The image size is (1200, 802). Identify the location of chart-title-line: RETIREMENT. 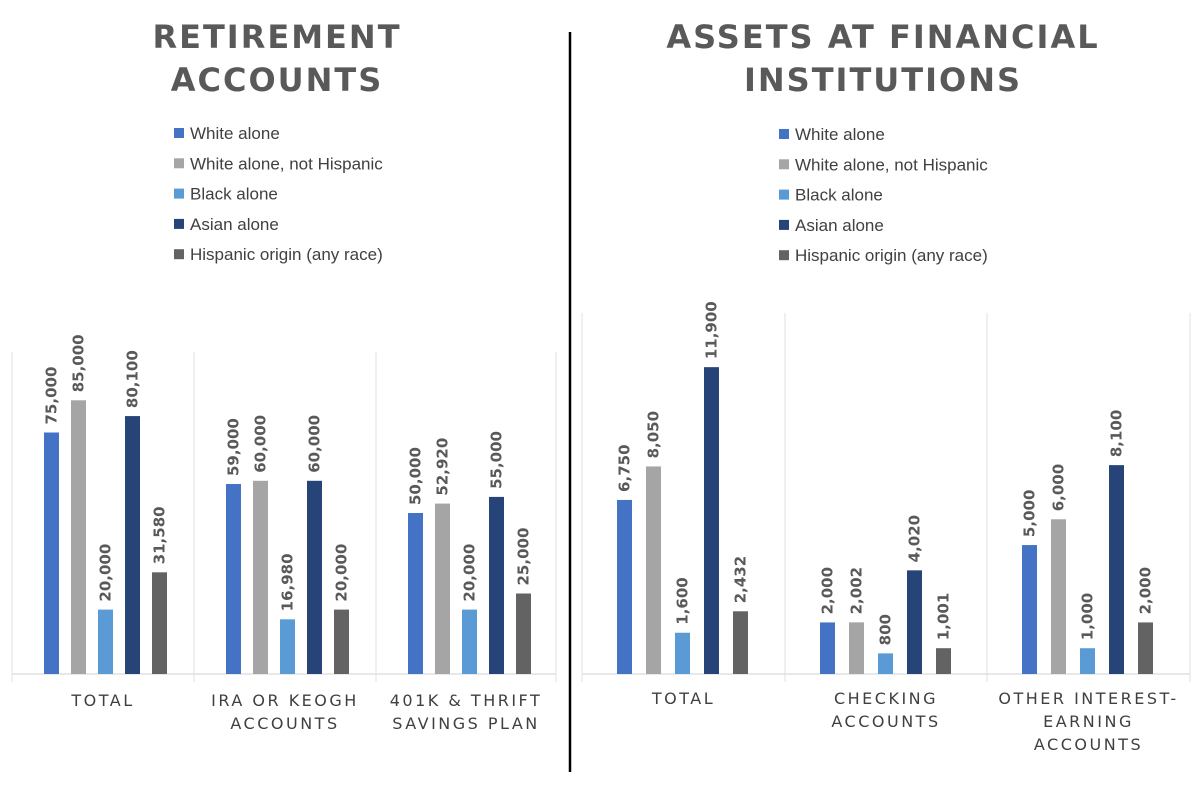
(276, 37).